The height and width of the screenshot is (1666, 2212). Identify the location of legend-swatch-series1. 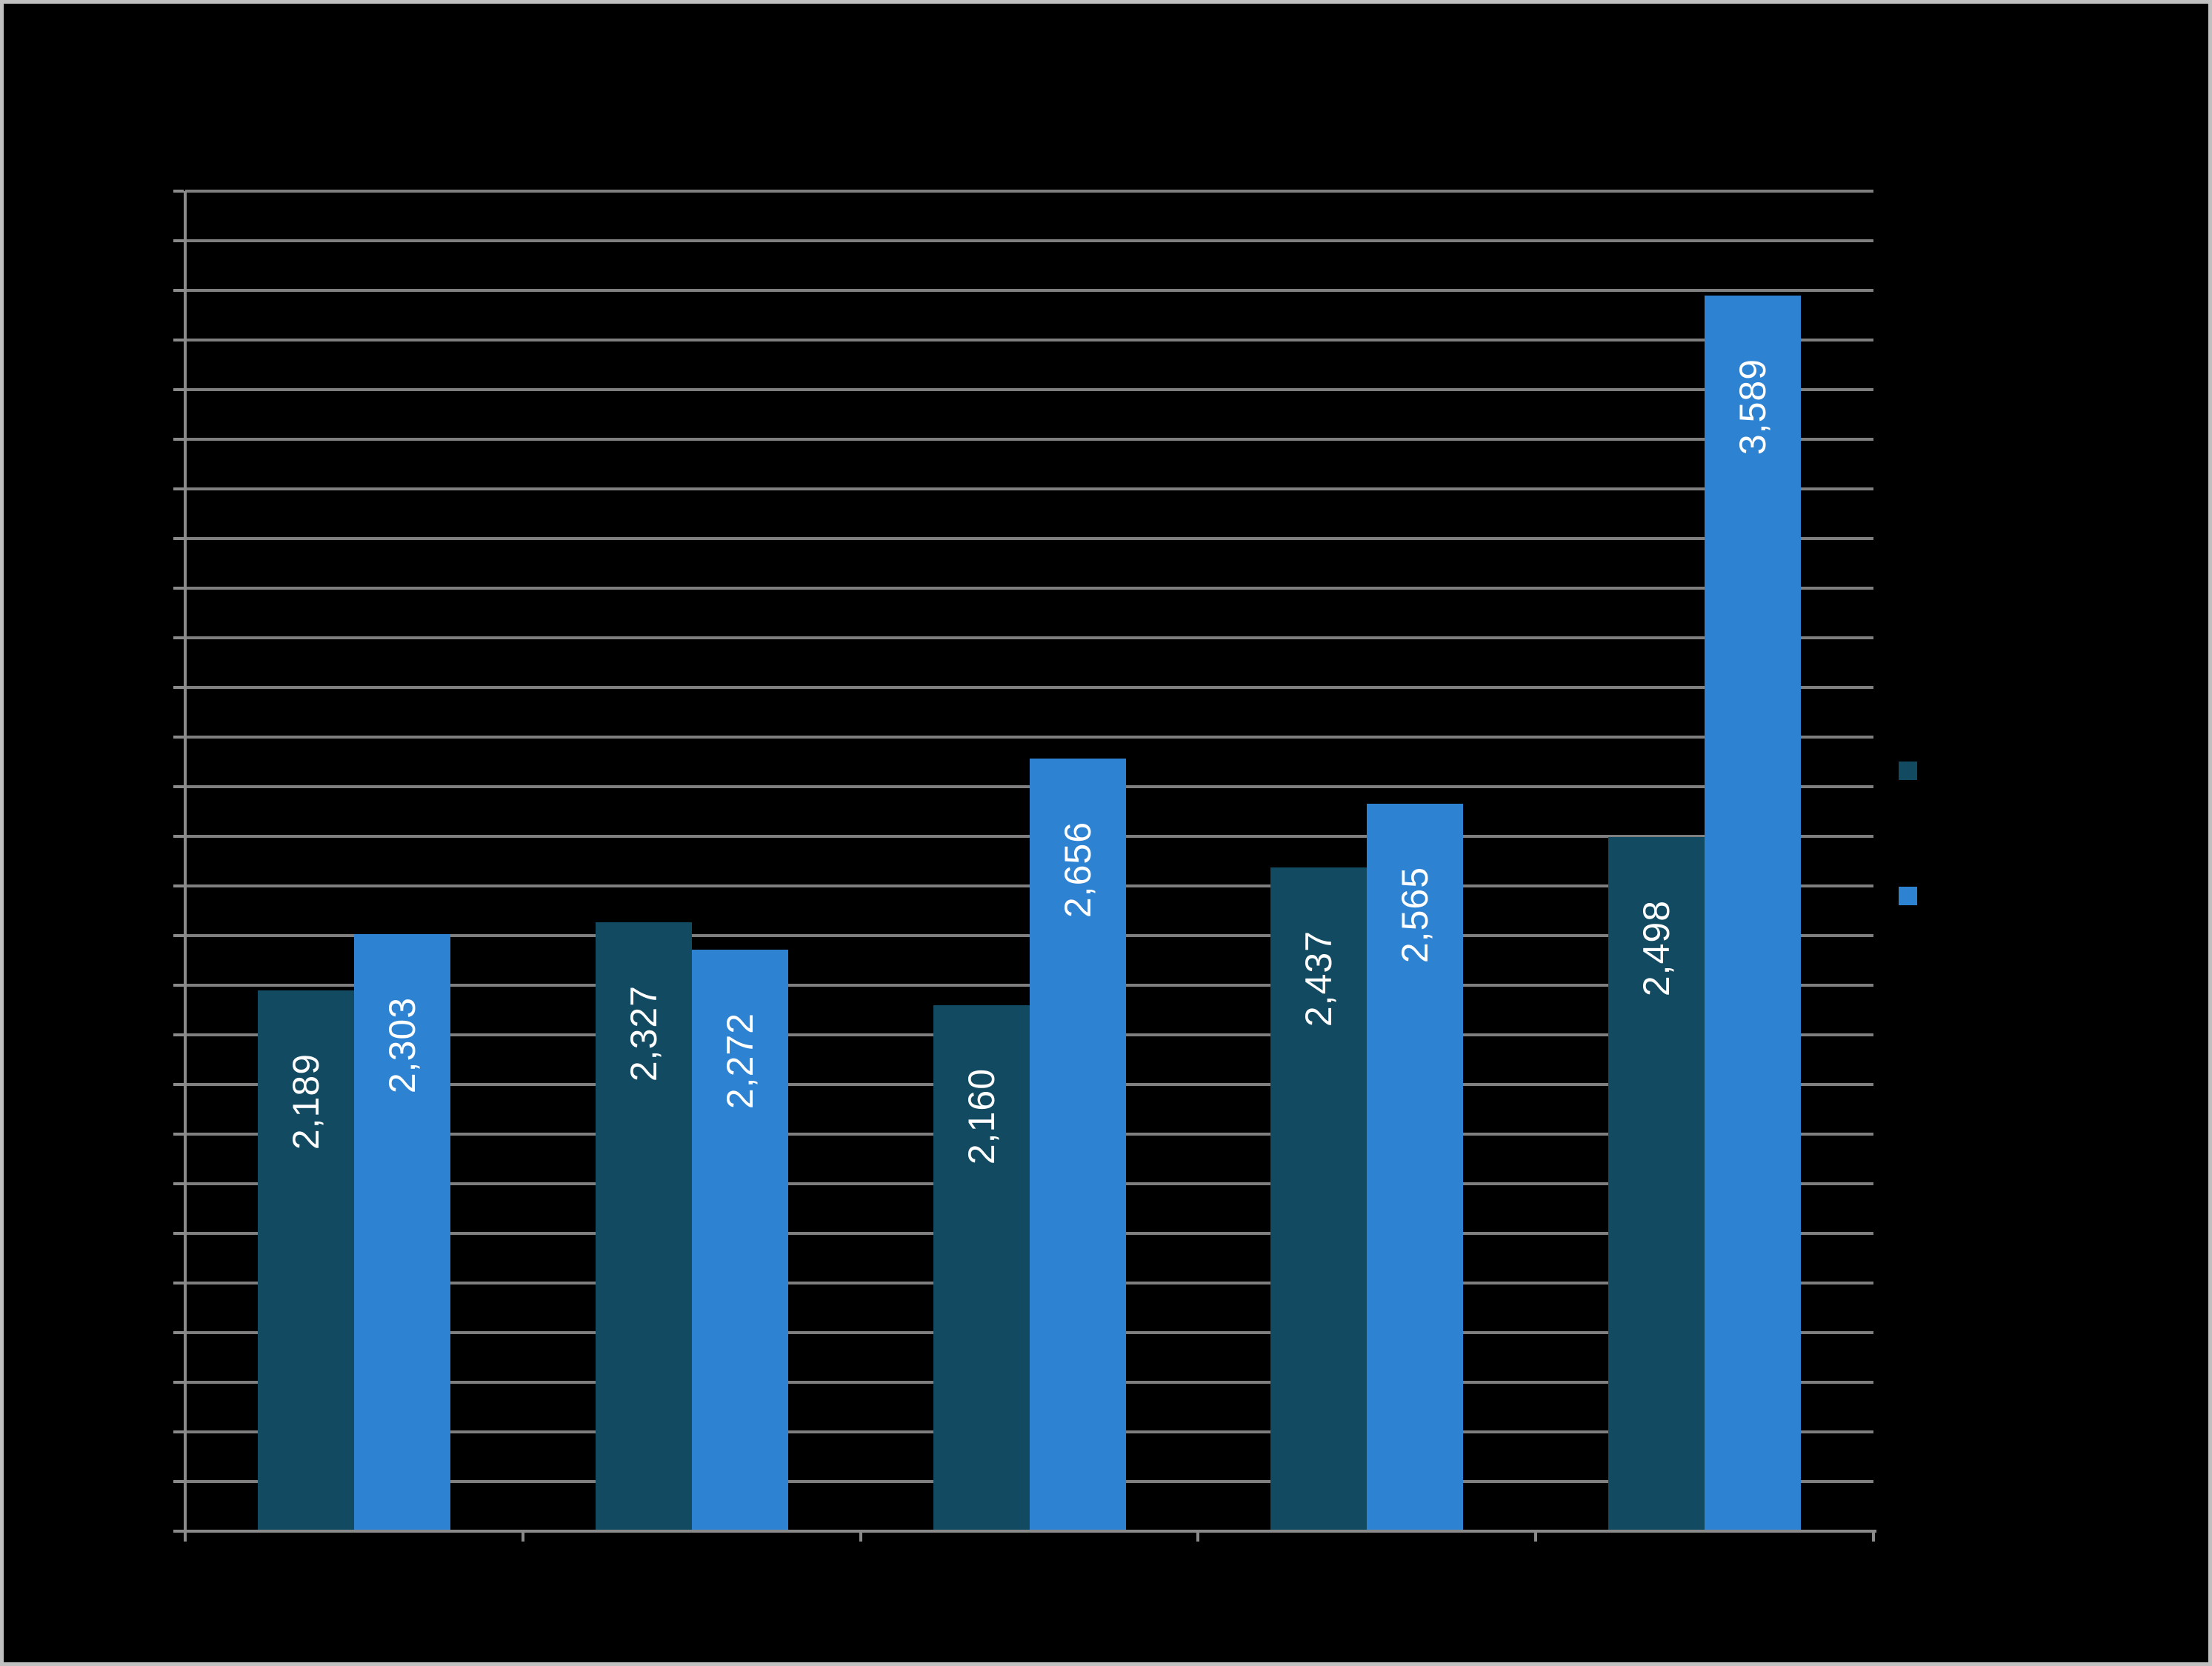
(1908, 771).